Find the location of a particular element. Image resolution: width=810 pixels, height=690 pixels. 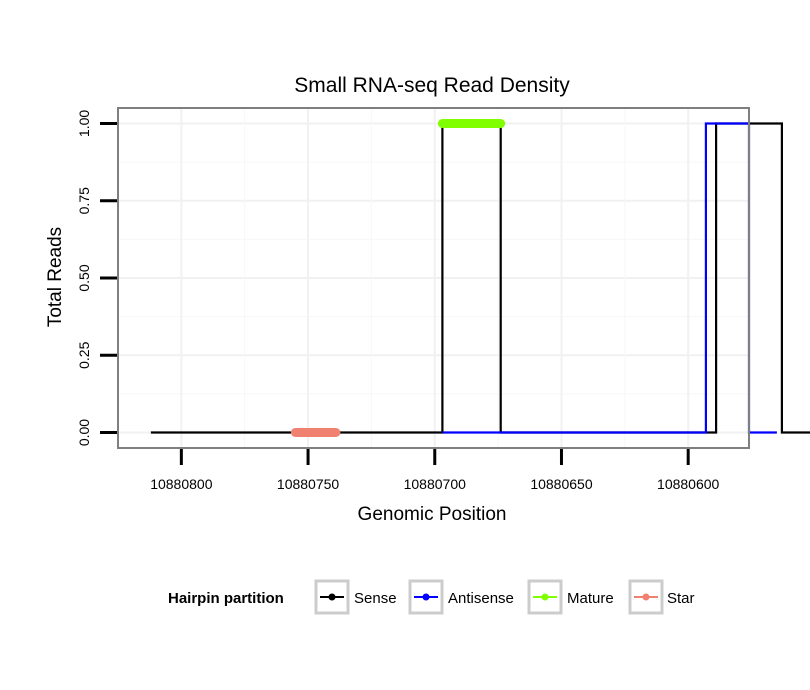

chart-title: Small RNA-seq Read Density is located at coordinates (432, 85).